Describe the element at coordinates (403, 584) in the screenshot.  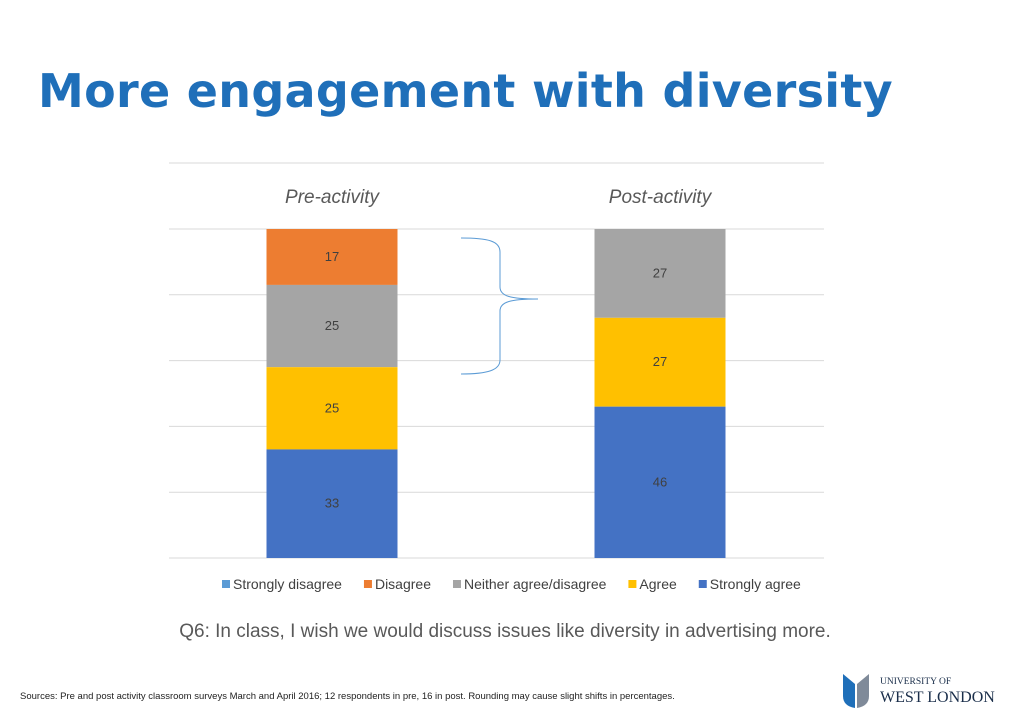
I see `legend-label: Disagree` at that location.